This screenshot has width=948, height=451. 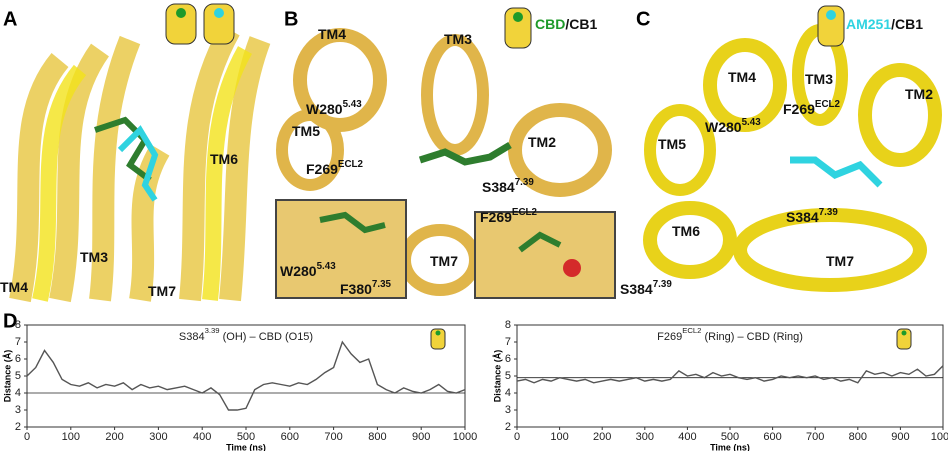 What do you see at coordinates (356, 289) in the screenshot?
I see `residue-label-text: F380` at bounding box center [356, 289].